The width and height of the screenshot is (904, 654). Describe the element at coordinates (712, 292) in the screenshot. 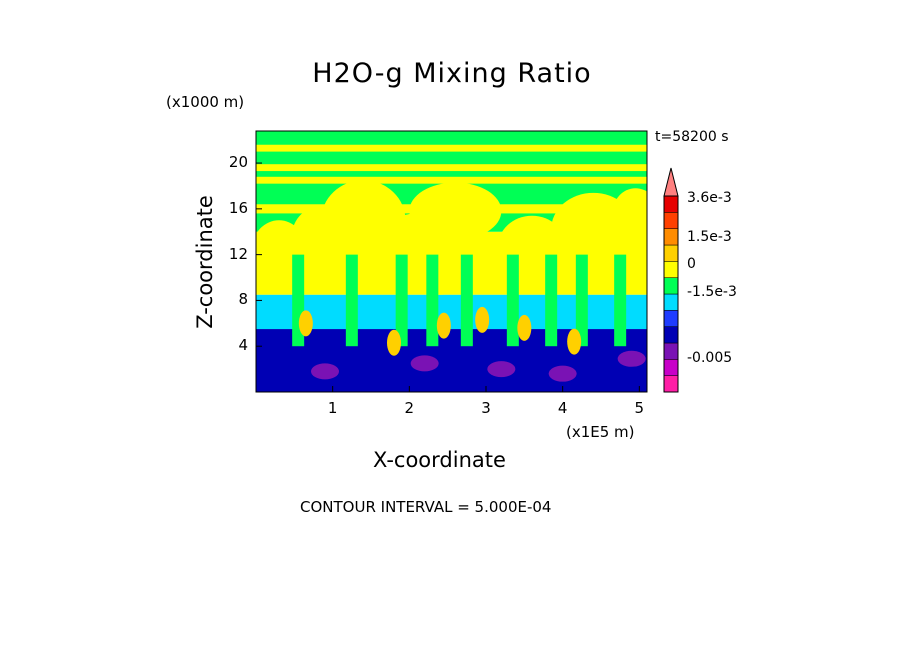

I see `colorbar-label: -1.5e-3` at that location.